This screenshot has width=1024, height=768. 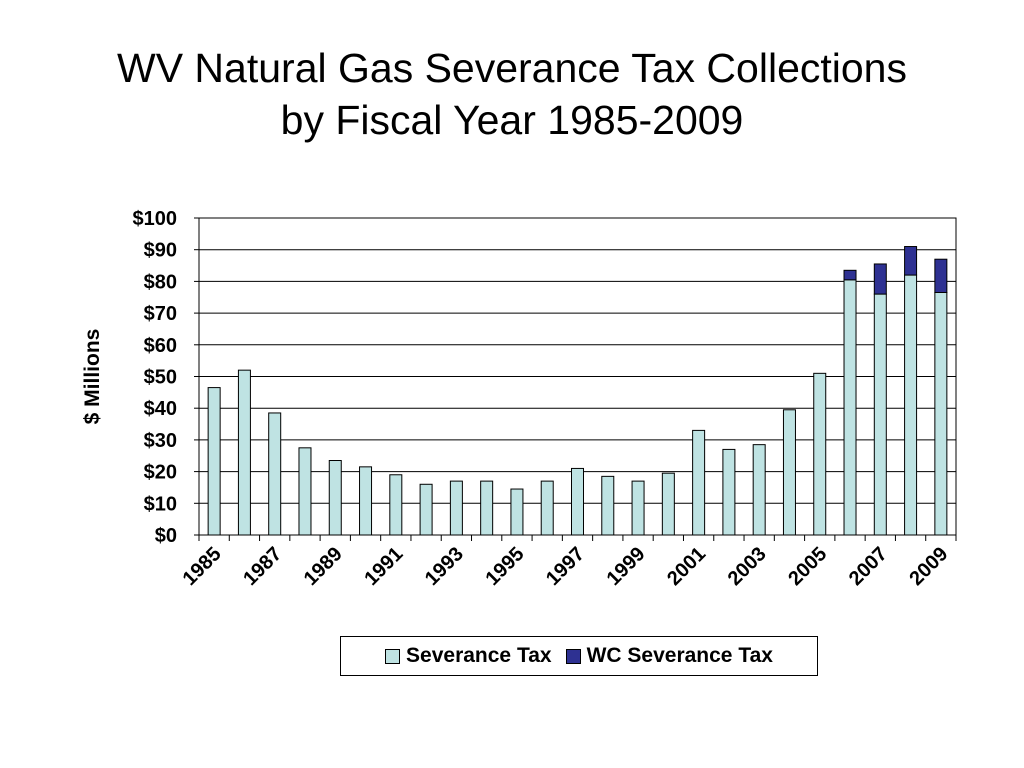 I want to click on legend-swatch-severance-tax, so click(x=393, y=656).